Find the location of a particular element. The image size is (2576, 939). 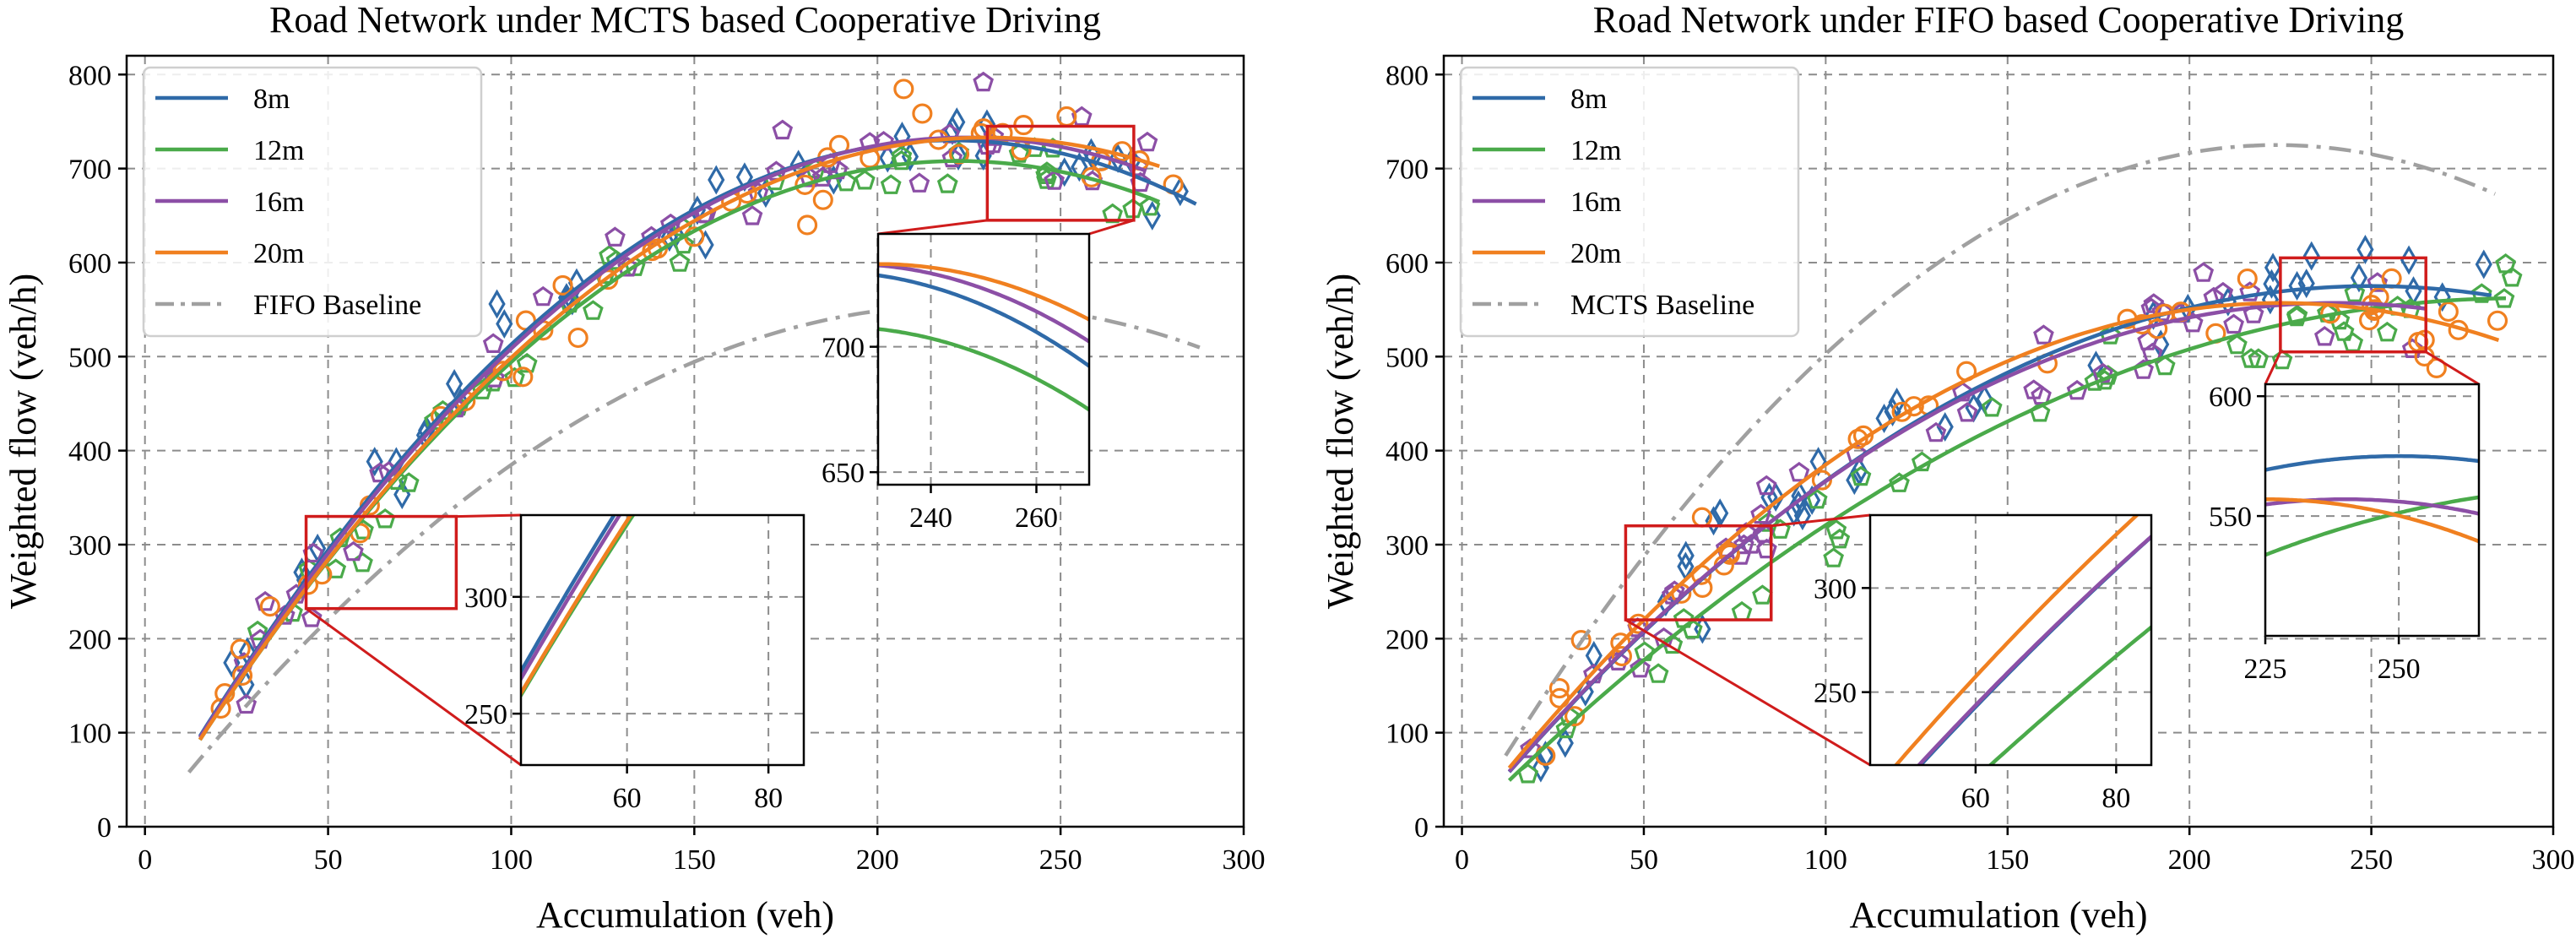

x-tick-label: 50 is located at coordinates (329, 860).